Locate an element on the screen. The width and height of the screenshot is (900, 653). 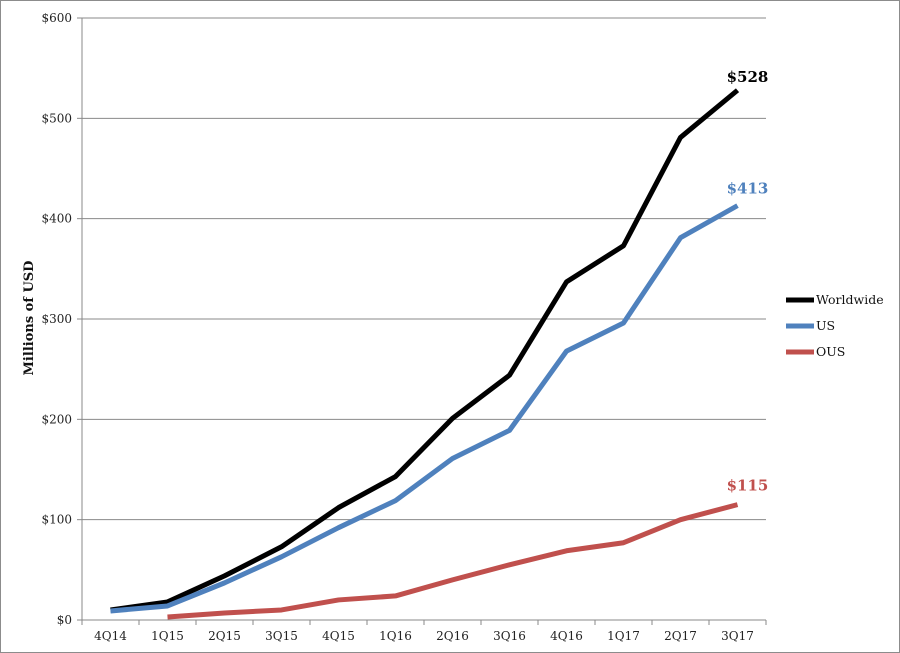
y-tick-labels: $0 $100 $200 $300 $400 $500 $600 is located at coordinates (56, 319).